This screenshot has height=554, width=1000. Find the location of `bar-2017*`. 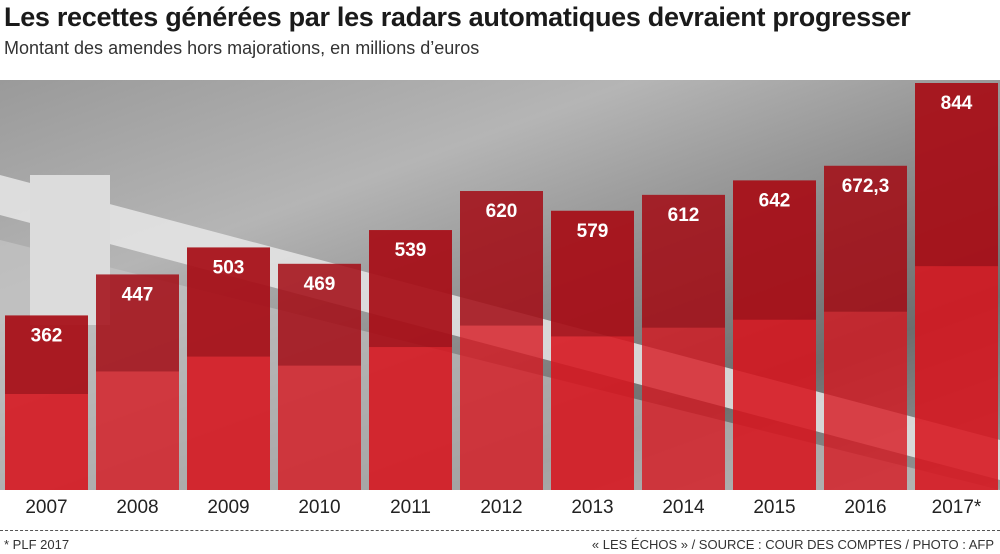

bar-2017* is located at coordinates (956, 286).